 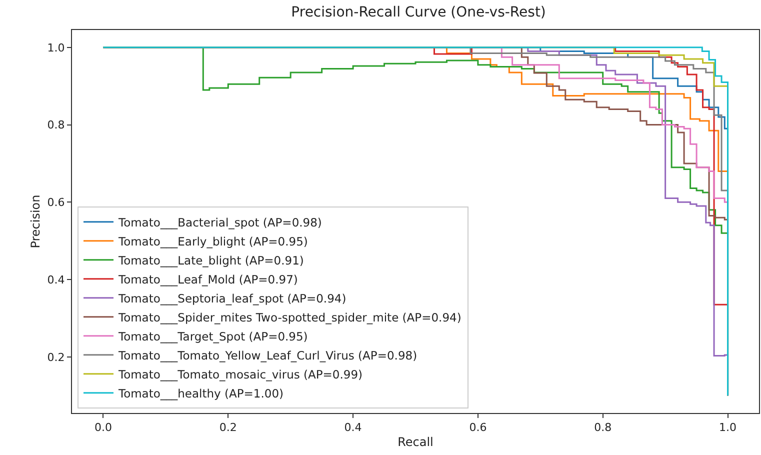 I want to click on x-tick-label: 0.6, so click(x=478, y=427).